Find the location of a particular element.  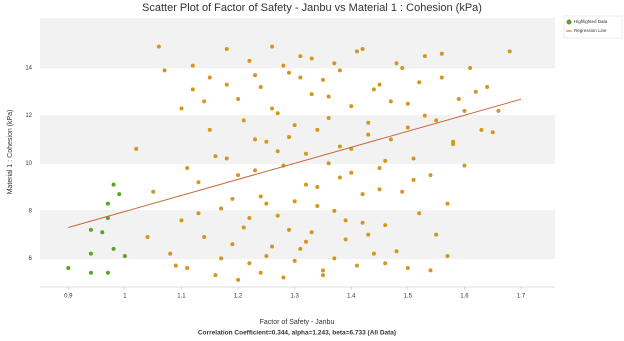

legend-box is located at coordinates (593, 27).